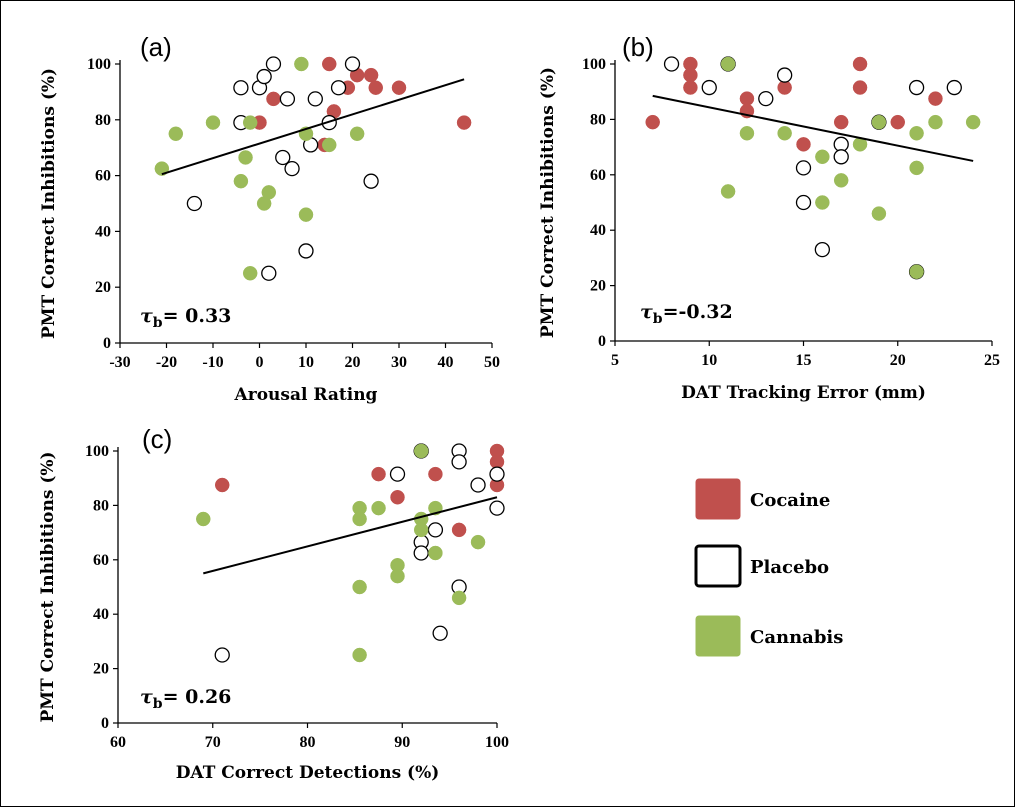 The height and width of the screenshot is (809, 1017). What do you see at coordinates (103, 120) in the screenshot?
I see `y-tick-label: 80` at bounding box center [103, 120].